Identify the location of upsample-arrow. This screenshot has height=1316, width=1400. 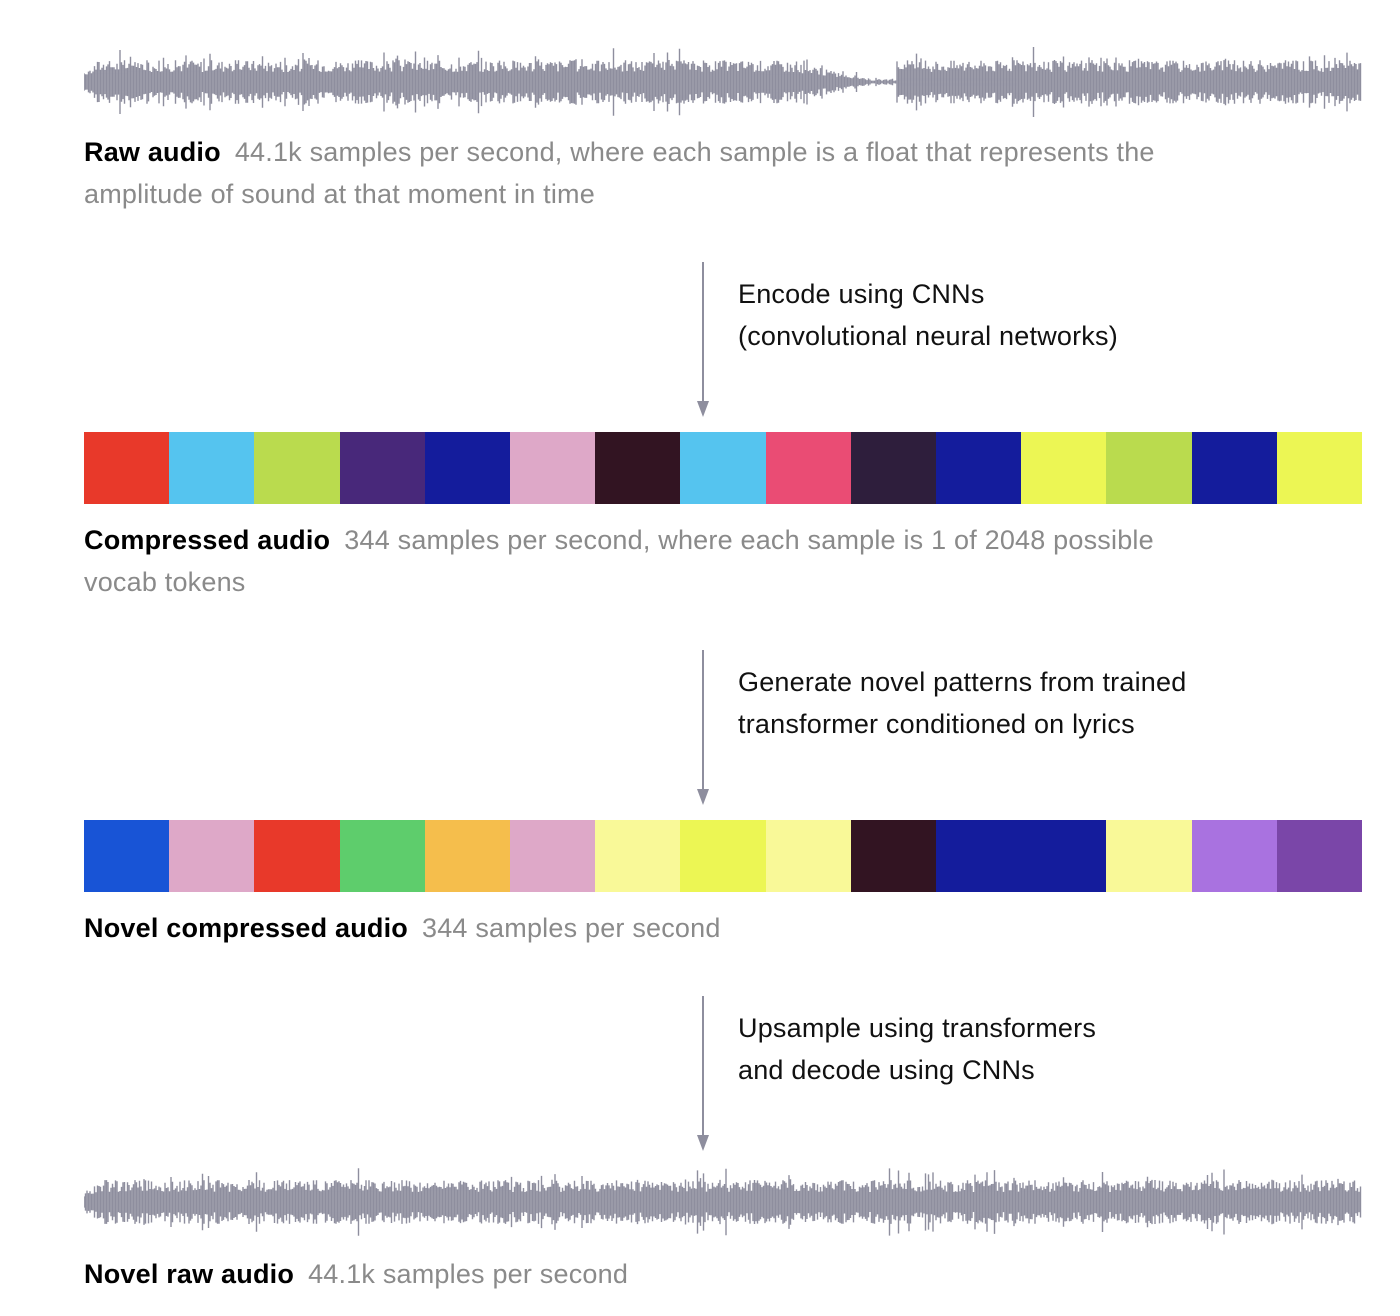
(703, 1073).